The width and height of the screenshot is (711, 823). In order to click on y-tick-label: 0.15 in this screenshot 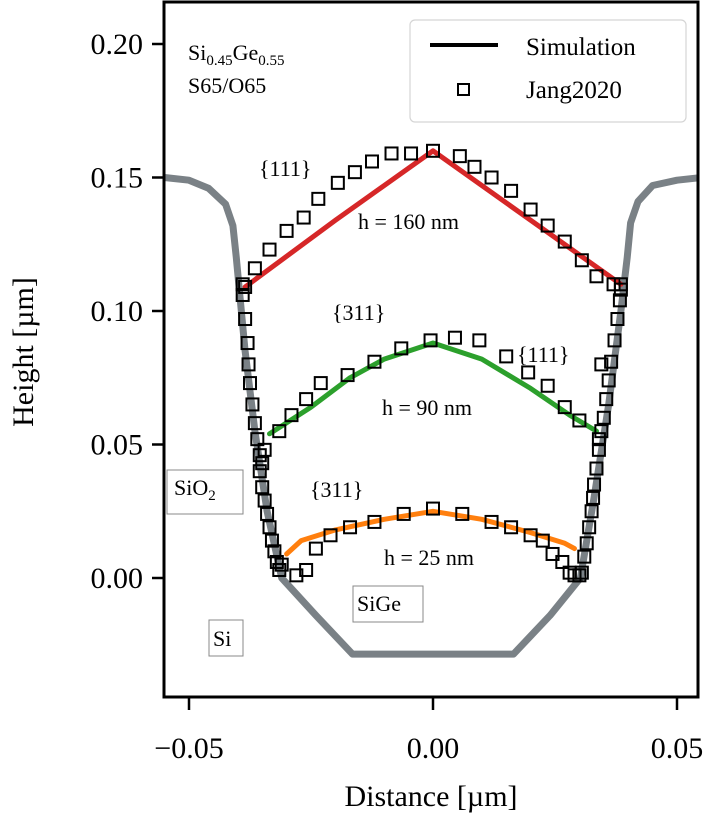, I will do `click(117, 178)`.